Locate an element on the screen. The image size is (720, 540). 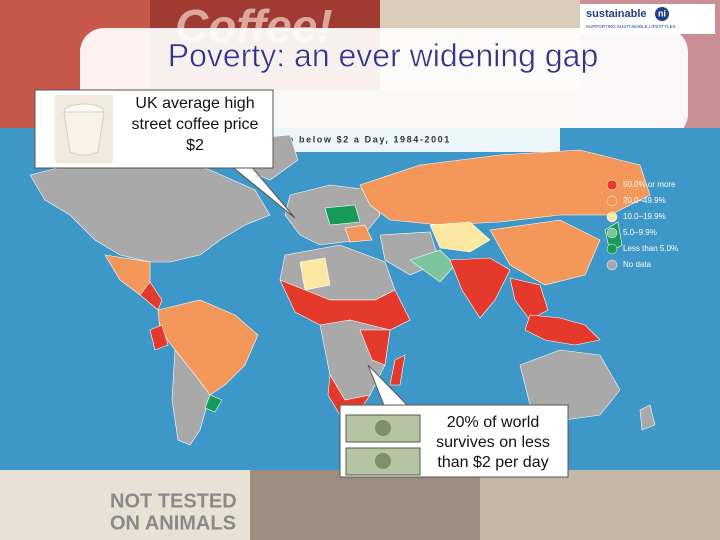
dollar-bills-image is located at coordinates (383, 445).